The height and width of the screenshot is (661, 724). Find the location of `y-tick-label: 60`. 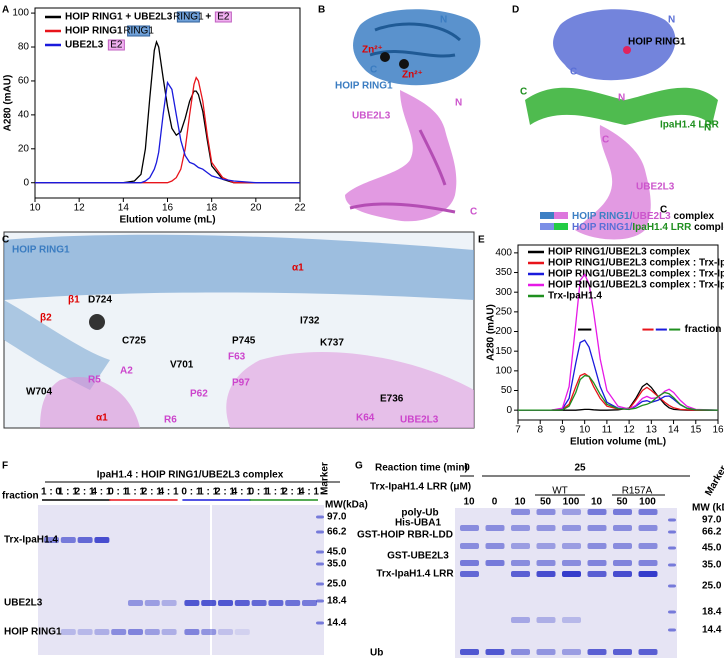

y-tick-label: 60 is located at coordinates (24, 81).